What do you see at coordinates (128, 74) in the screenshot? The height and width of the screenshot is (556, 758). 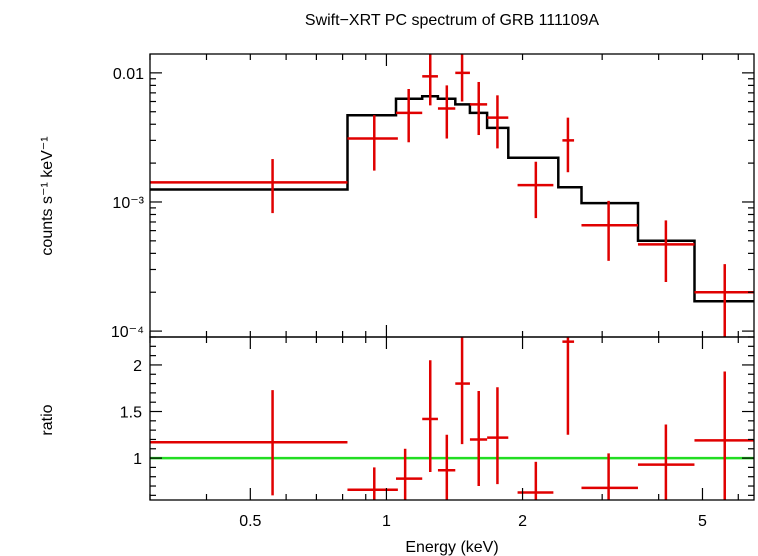 I see `spectrum-y-tick-label: 0.01` at bounding box center [128, 74].